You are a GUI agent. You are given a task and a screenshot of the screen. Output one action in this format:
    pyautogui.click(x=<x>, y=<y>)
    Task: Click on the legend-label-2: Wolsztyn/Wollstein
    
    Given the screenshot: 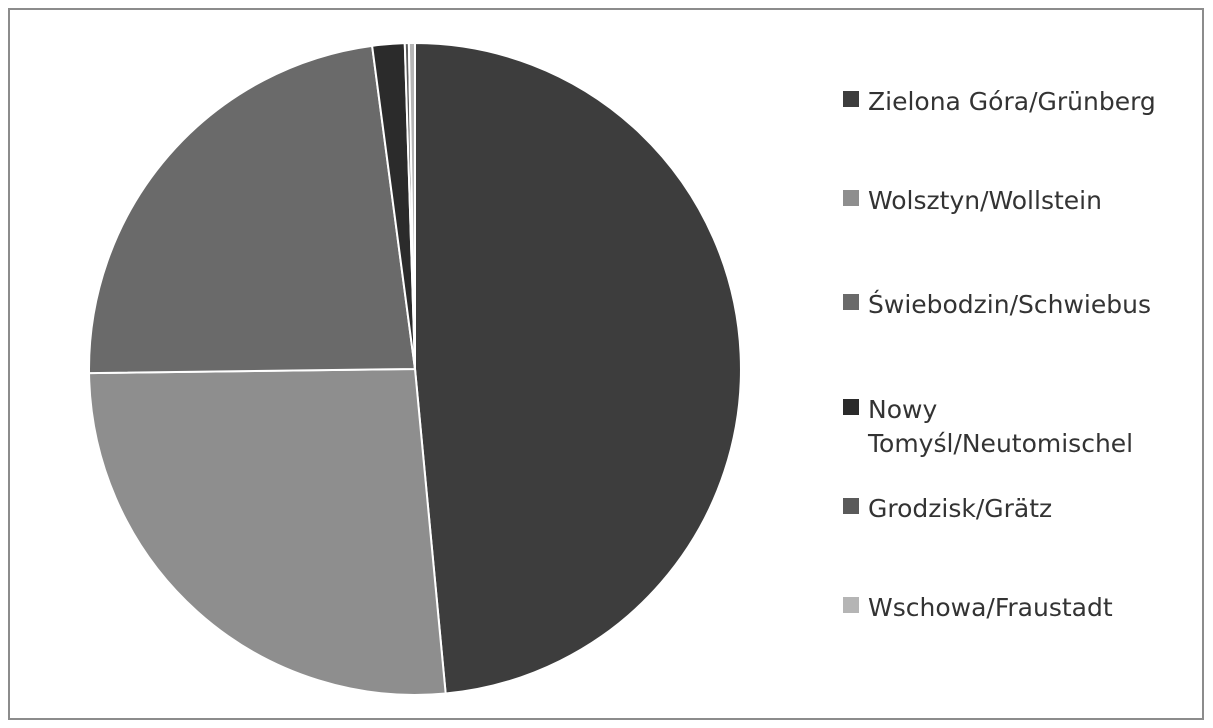 What is the action you would take?
    pyautogui.click(x=985, y=200)
    